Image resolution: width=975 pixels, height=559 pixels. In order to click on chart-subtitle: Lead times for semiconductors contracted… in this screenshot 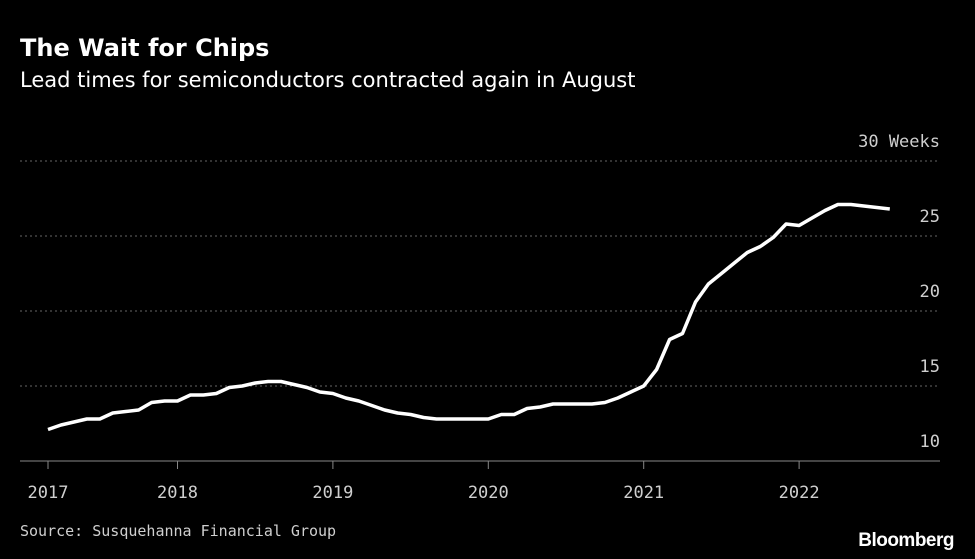, I will do `click(327, 80)`.